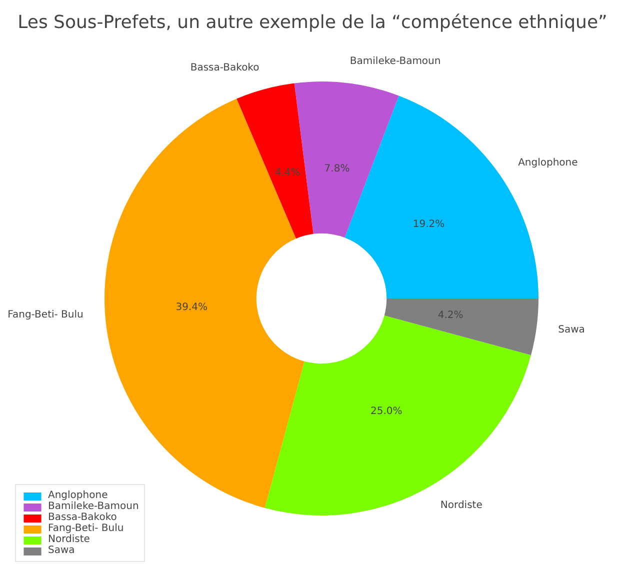 The width and height of the screenshot is (624, 577). Describe the element at coordinates (428, 224) in the screenshot. I see `data-label: 19.2%` at that location.